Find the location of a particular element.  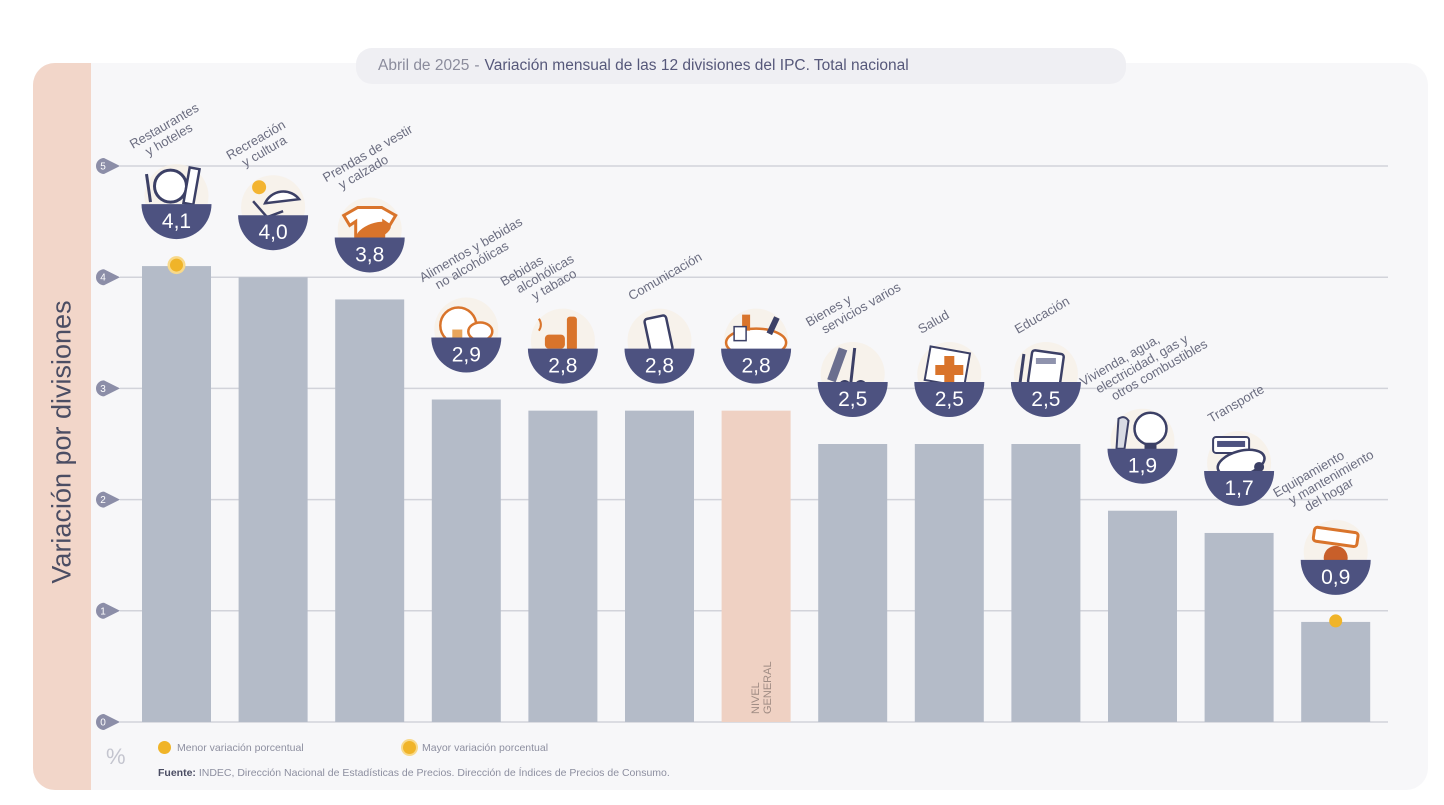

bar-inner-label: NIVELGENERAL is located at coordinates (762, 687).